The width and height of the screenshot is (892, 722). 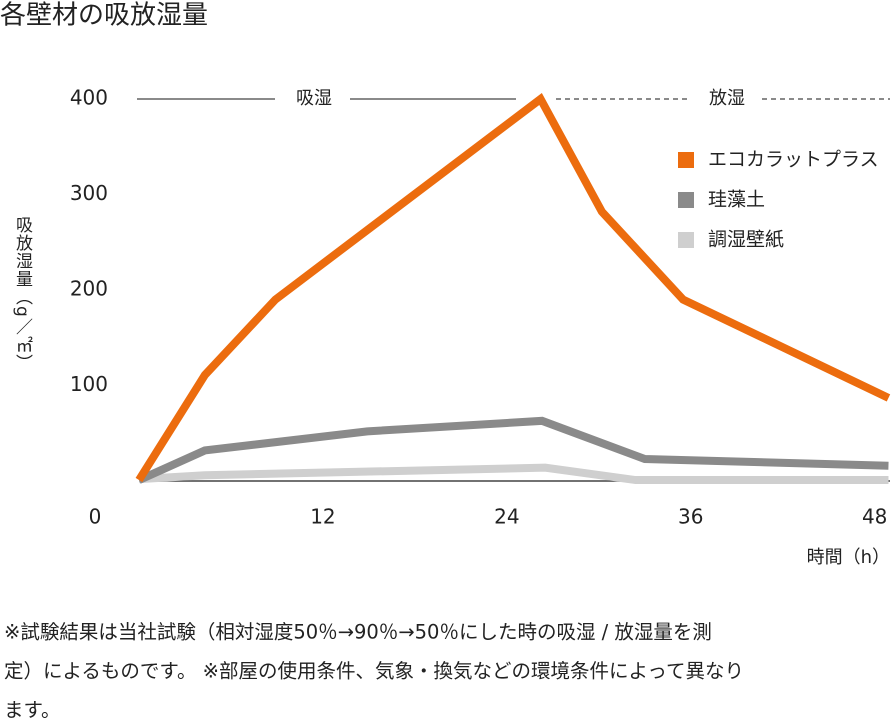 What do you see at coordinates (104, 16) in the screenshot?
I see `chart-title: 各壁材の吸放湿量` at bounding box center [104, 16].